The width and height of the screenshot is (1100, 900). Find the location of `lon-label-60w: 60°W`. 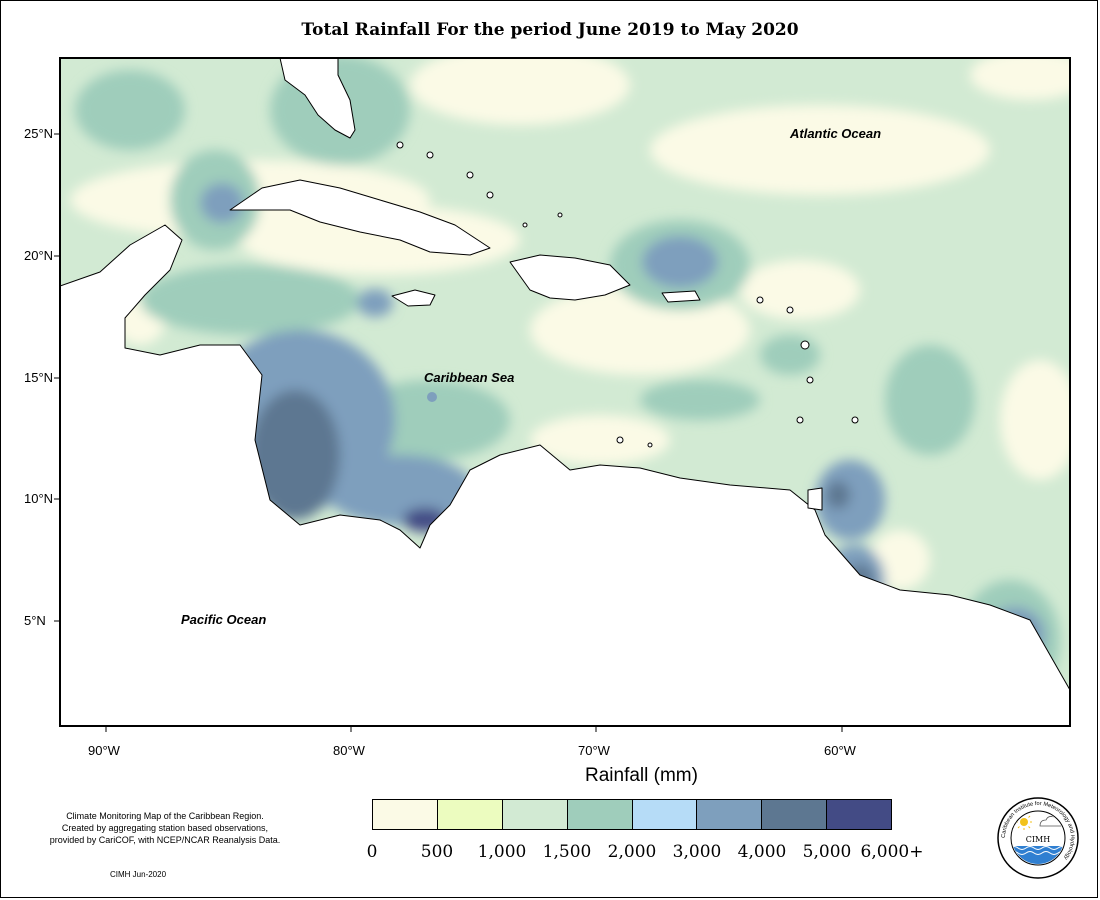

lon-label-60w: 60°W is located at coordinates (840, 750).